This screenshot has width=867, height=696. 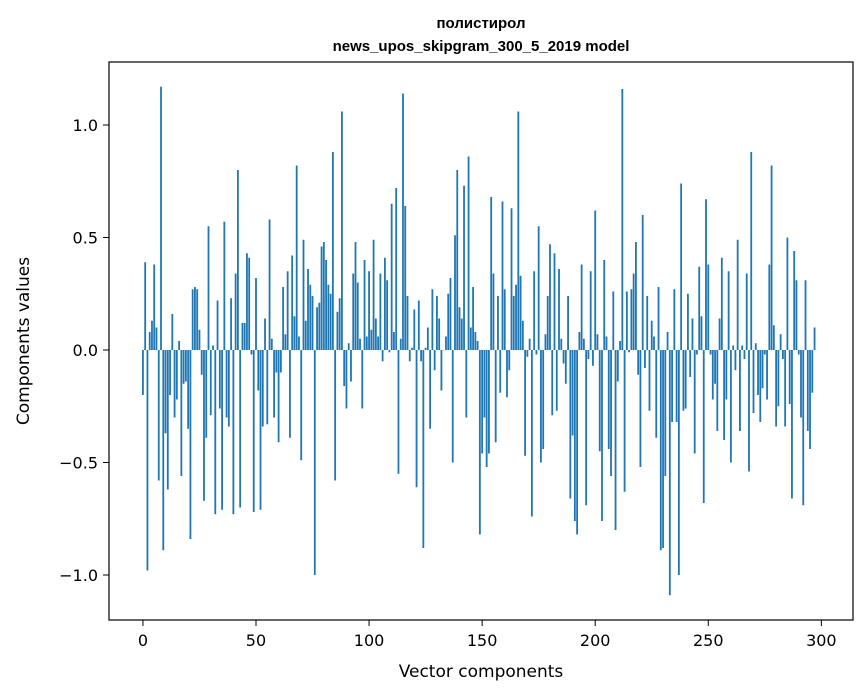 What do you see at coordinates (78, 575) in the screenshot?
I see `y-tick-label-0: −1.0` at bounding box center [78, 575].